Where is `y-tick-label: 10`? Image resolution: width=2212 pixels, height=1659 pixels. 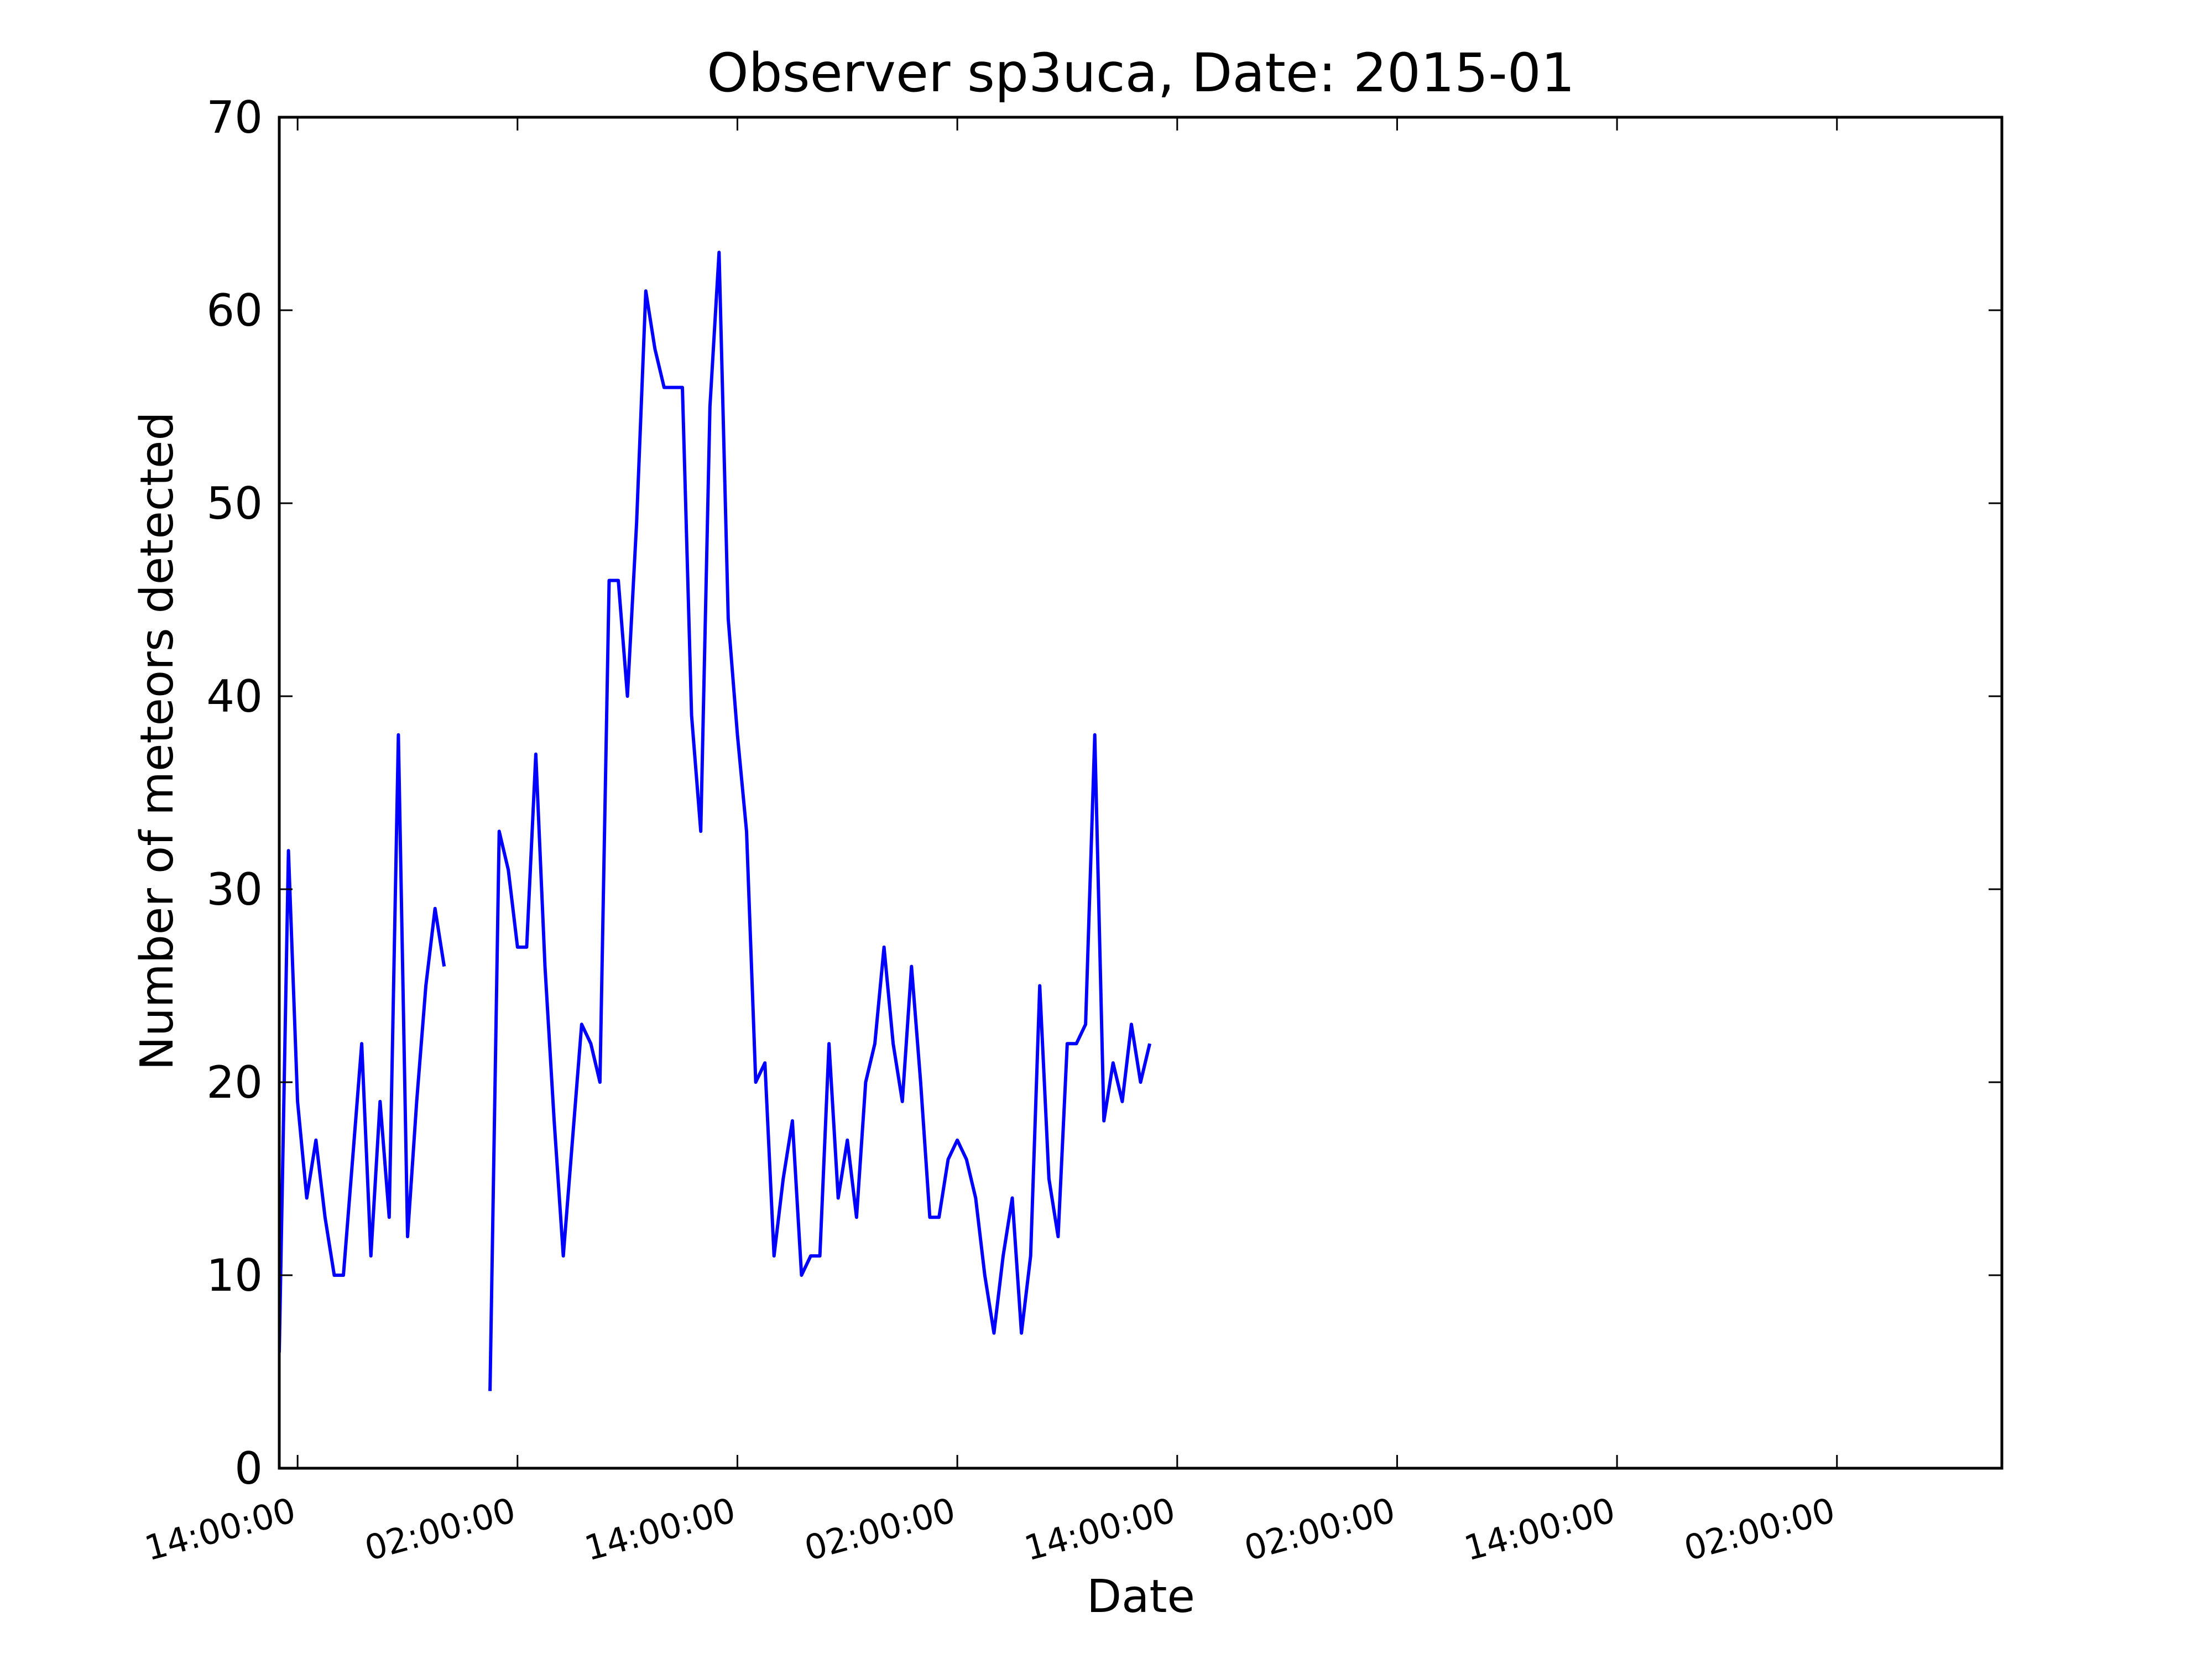 y-tick-label: 10 is located at coordinates (235, 1275).